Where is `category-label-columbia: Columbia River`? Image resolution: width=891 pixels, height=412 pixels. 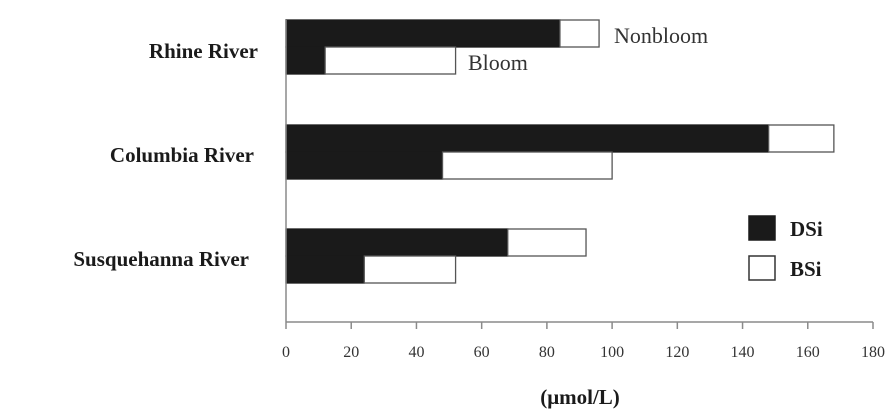
category-label-columbia: Columbia River is located at coordinates (182, 155).